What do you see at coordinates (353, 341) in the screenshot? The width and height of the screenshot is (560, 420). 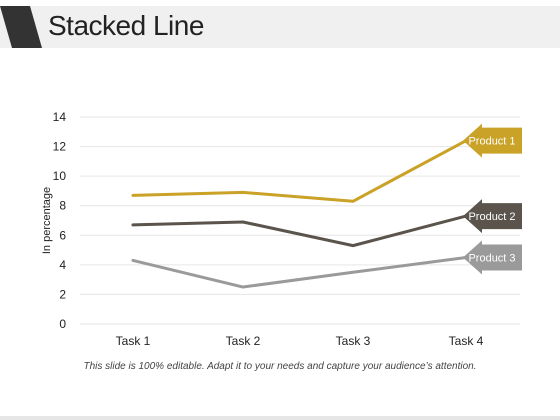 I see `x-tick-label: Task 3` at bounding box center [353, 341].